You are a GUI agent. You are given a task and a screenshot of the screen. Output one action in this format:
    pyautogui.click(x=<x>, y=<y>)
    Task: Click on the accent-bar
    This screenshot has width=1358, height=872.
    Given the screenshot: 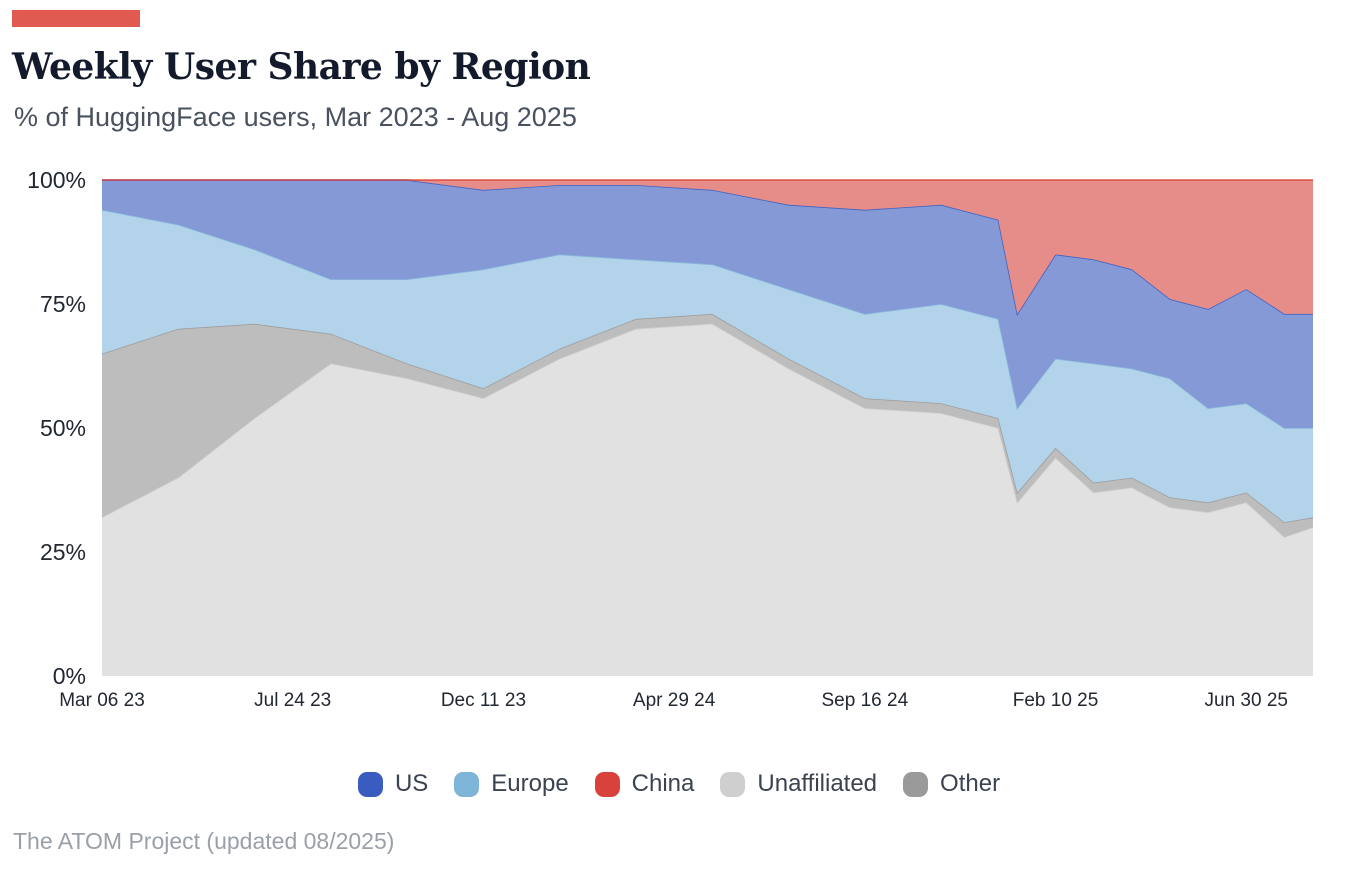 What is the action you would take?
    pyautogui.click(x=76, y=18)
    